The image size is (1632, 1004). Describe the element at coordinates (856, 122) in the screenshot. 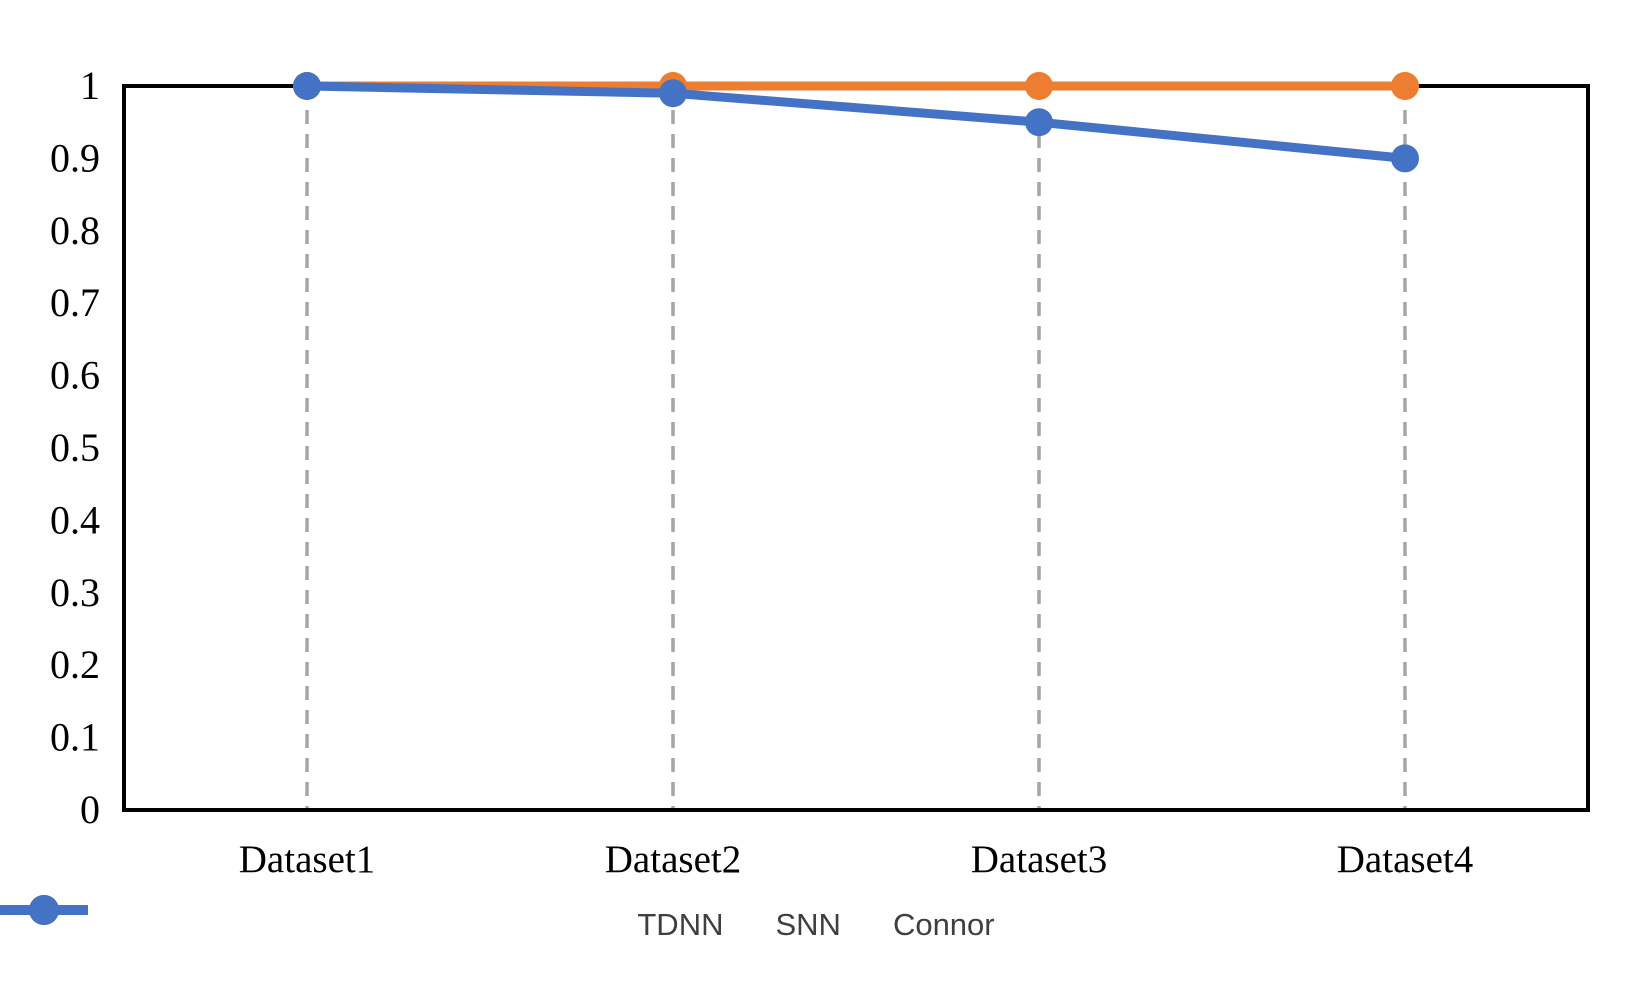

I see `series-line-connor` at that location.